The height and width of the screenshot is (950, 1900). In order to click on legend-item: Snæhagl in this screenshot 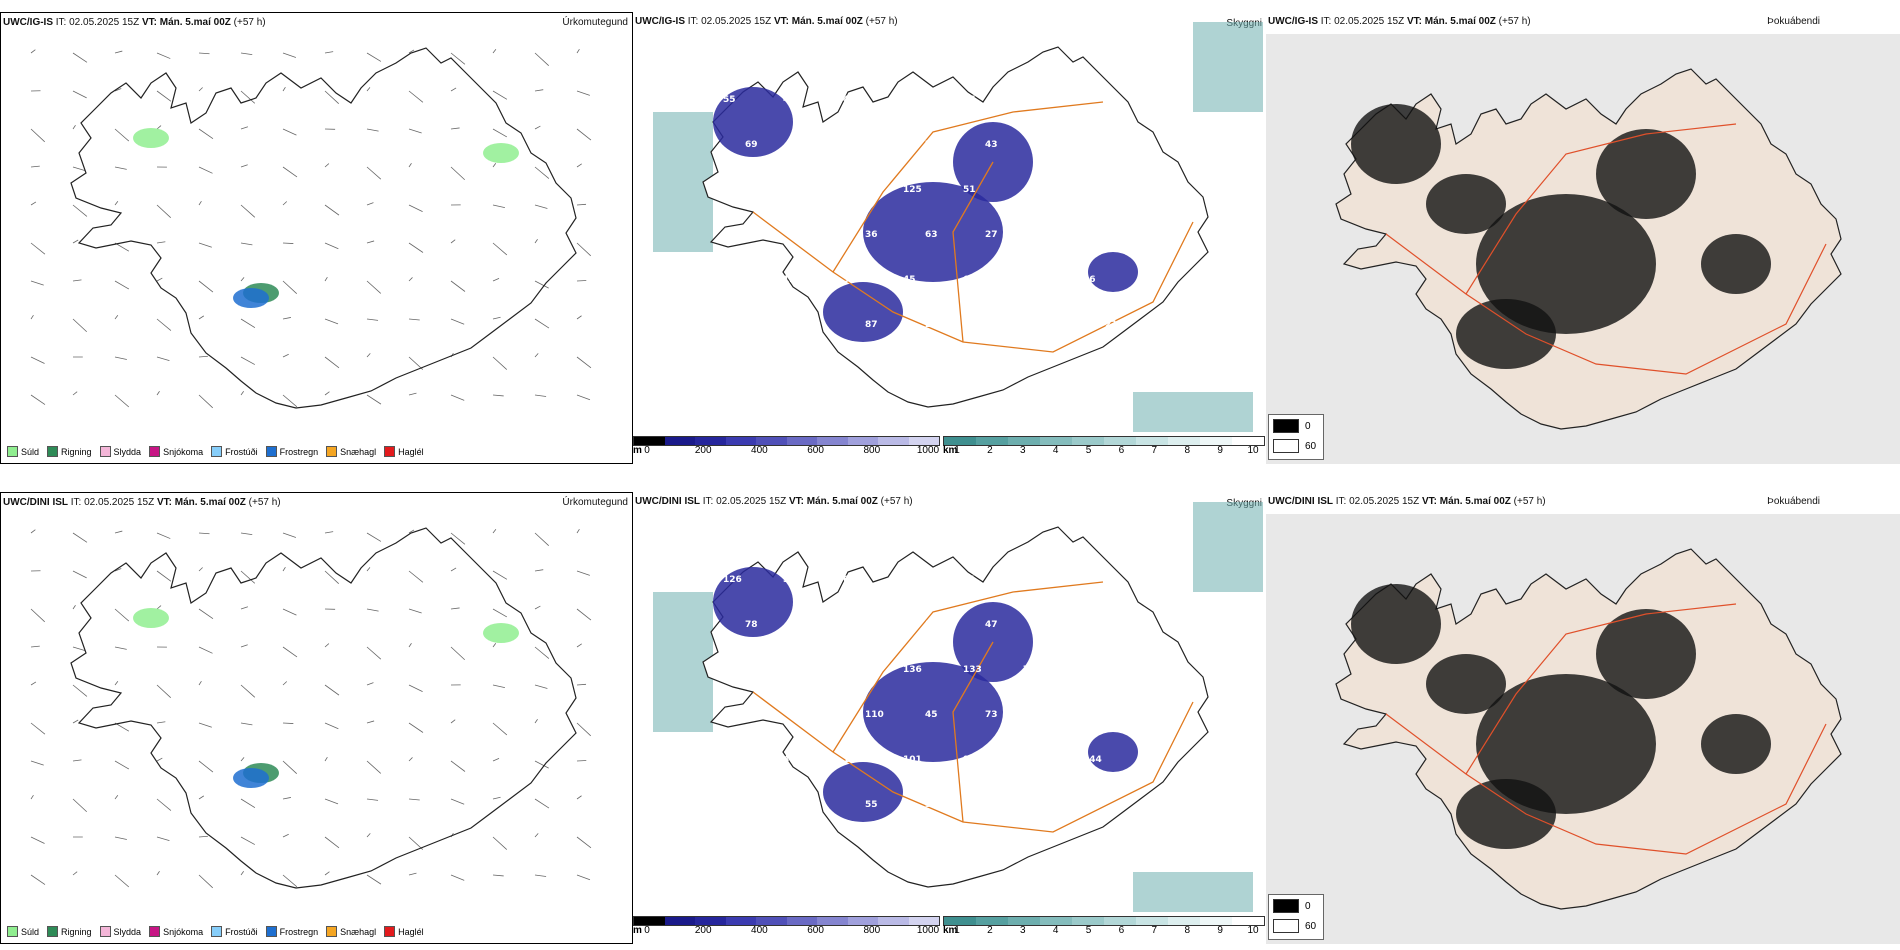, I will do `click(351, 451)`.